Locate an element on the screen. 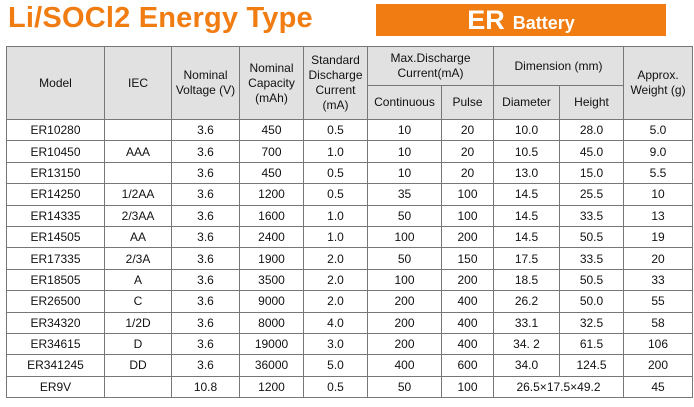 This screenshot has height=407, width=694. cell-capacity: 8000 is located at coordinates (271, 322).